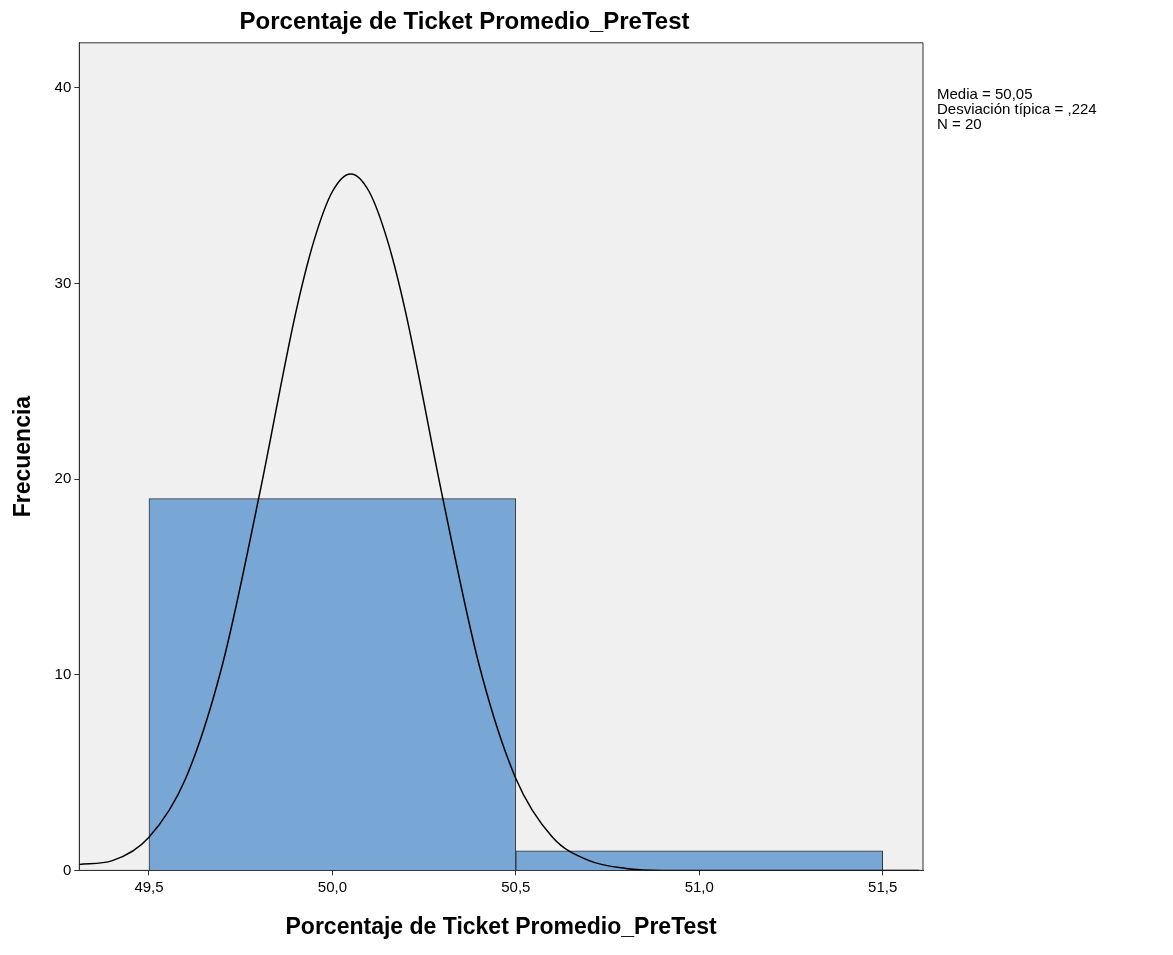 This screenshot has width=1173, height=955. What do you see at coordinates (63, 478) in the screenshot?
I see `y-tick-label: 20` at bounding box center [63, 478].